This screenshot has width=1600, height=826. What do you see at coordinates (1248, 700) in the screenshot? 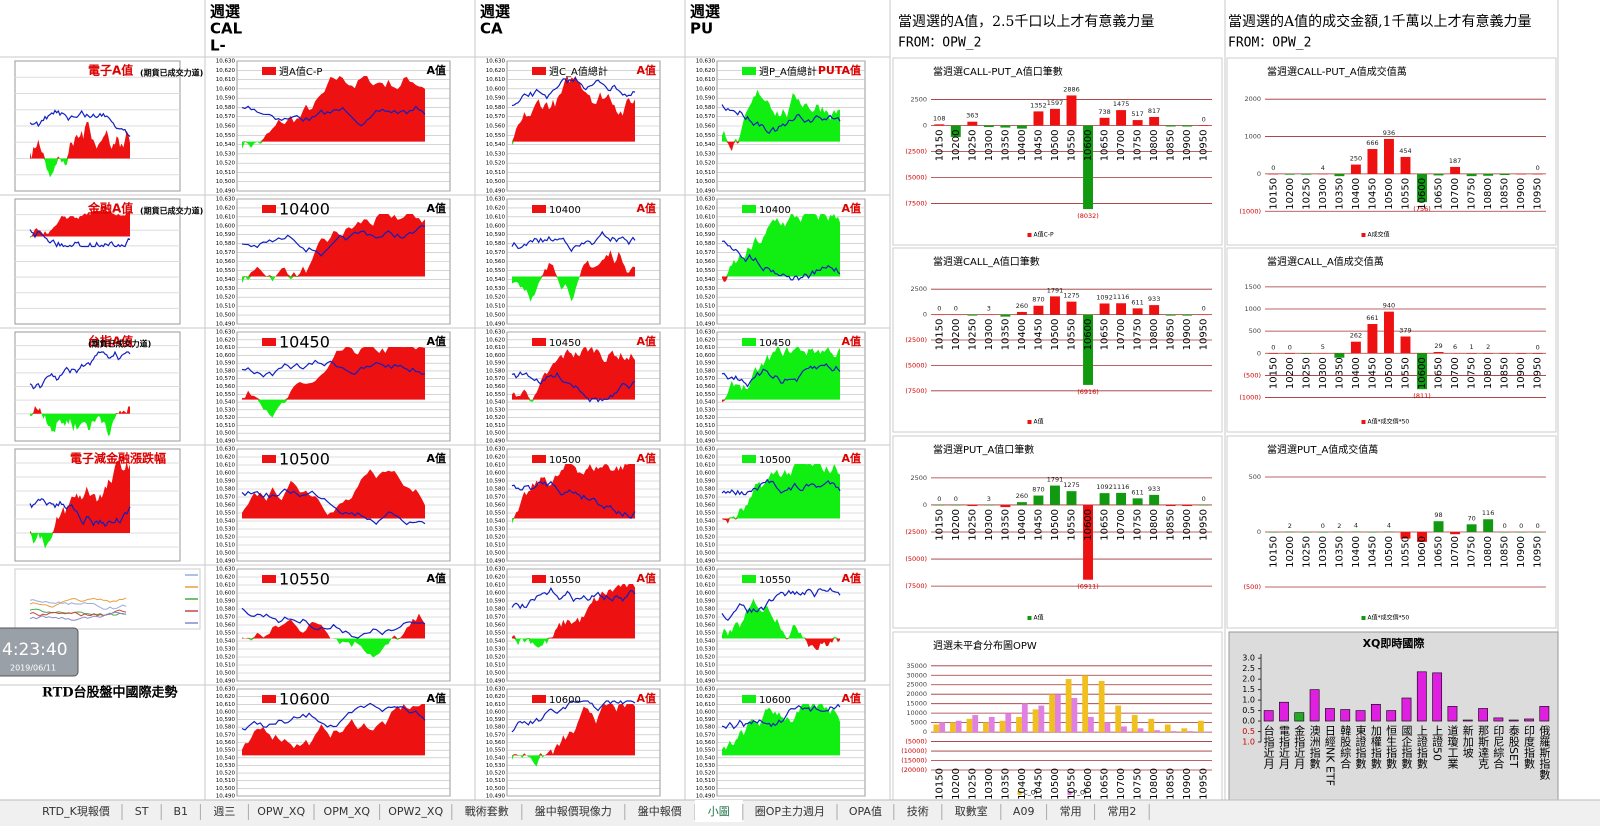
I see `y-tick-label: 1.0` at bounding box center [1248, 700].